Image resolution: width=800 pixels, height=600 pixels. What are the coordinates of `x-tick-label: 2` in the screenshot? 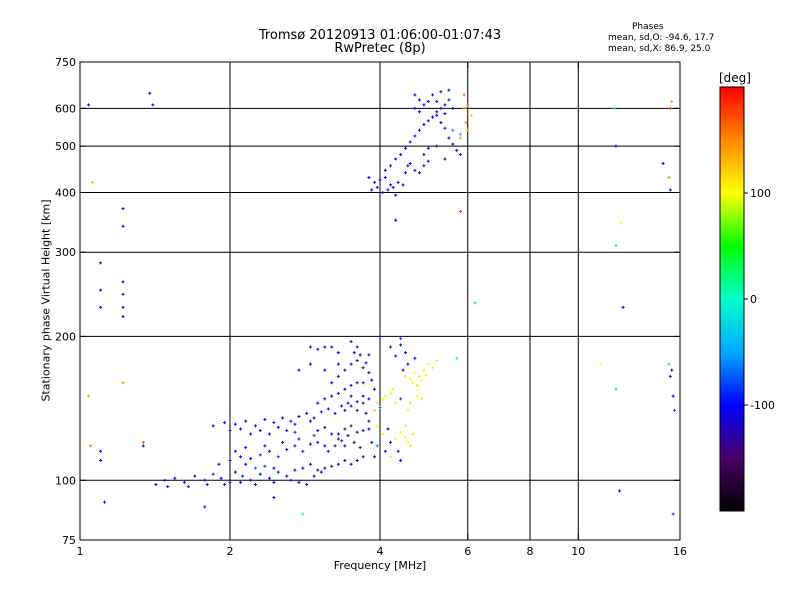 It's located at (230, 551).